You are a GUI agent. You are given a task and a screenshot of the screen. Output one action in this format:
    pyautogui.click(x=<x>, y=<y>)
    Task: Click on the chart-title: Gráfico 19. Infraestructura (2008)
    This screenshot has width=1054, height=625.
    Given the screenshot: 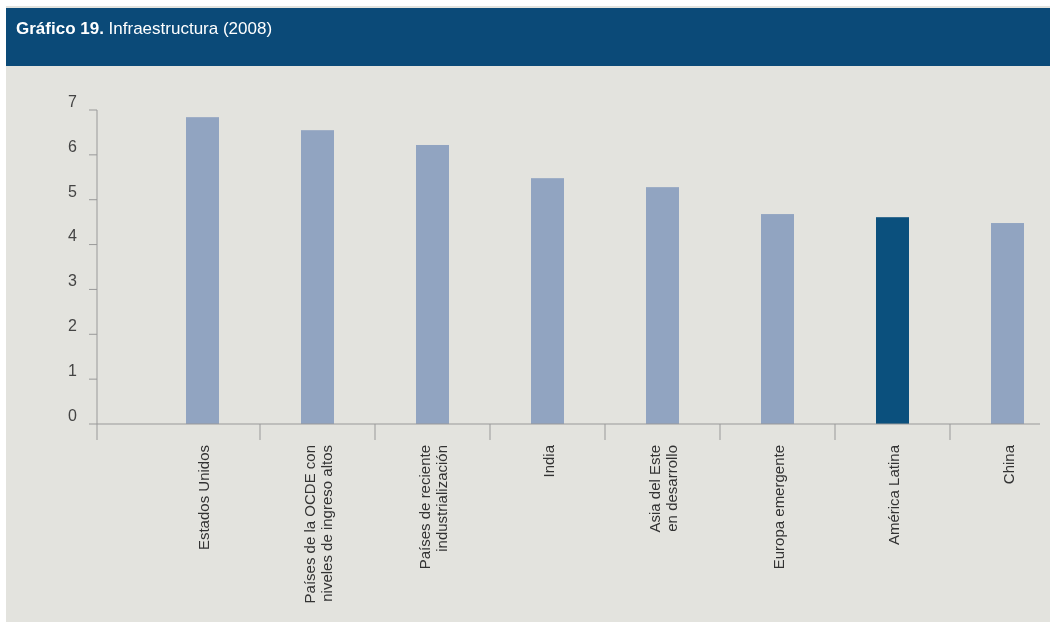 What is the action you would take?
    pyautogui.click(x=144, y=28)
    